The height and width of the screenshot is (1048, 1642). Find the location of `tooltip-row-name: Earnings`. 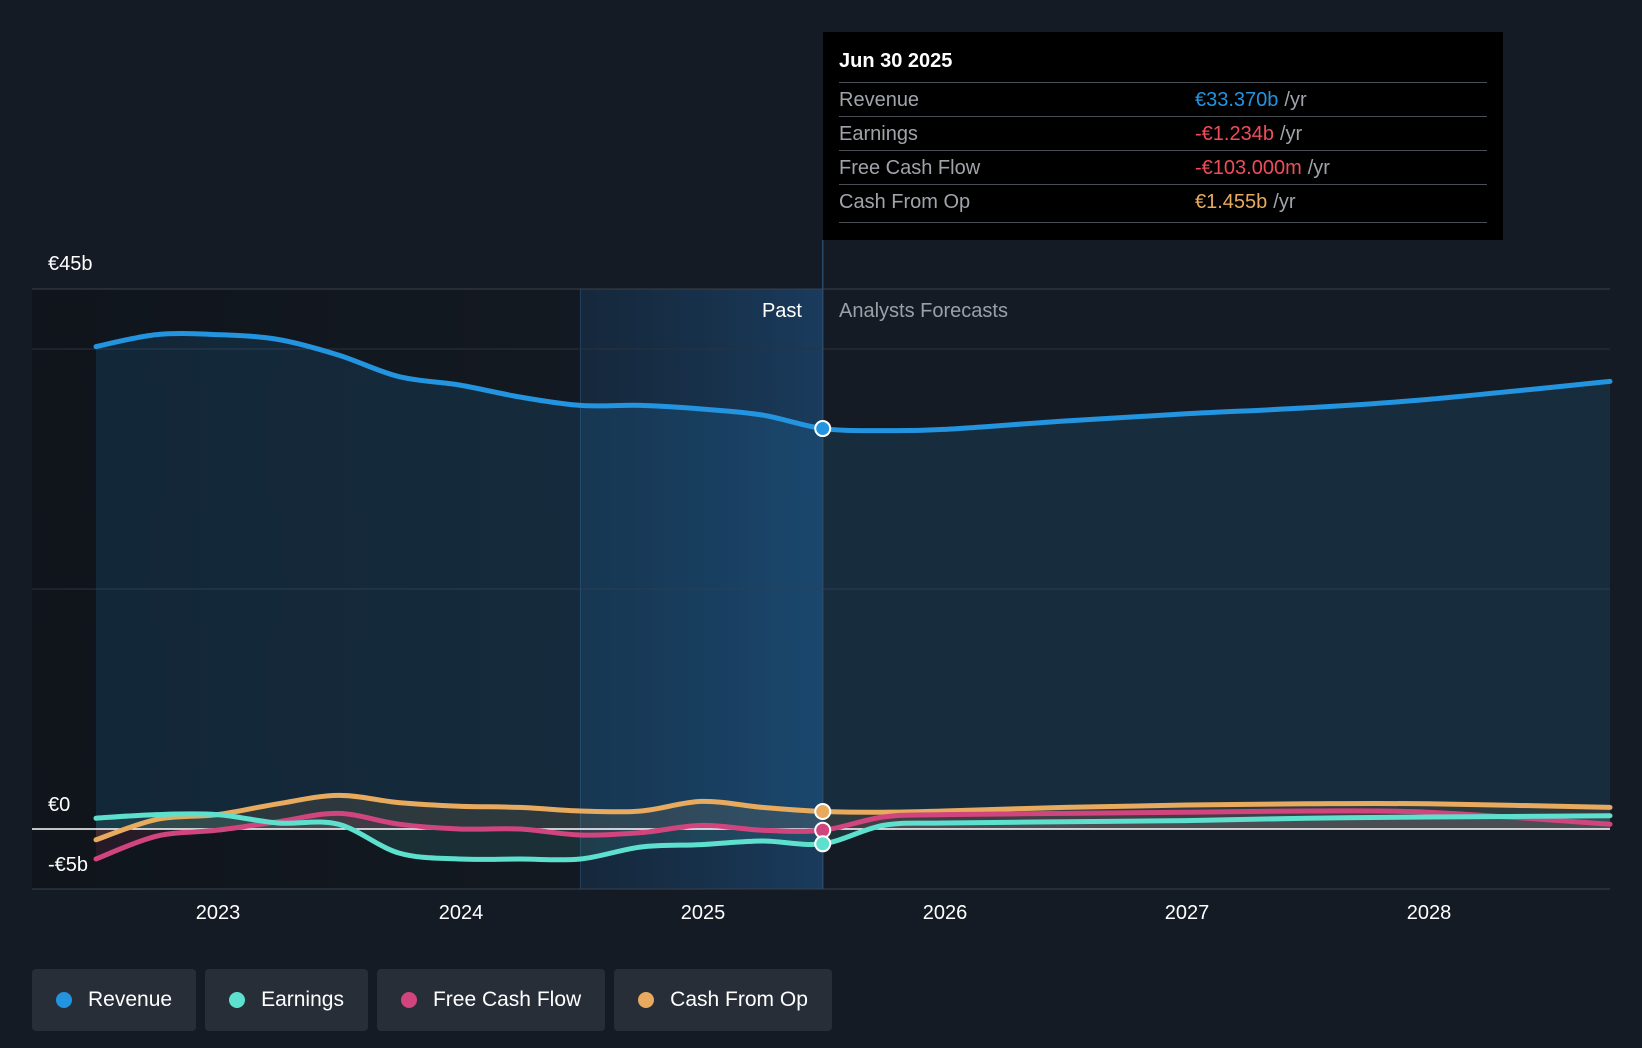

tooltip-row-name: Earnings is located at coordinates (878, 134).